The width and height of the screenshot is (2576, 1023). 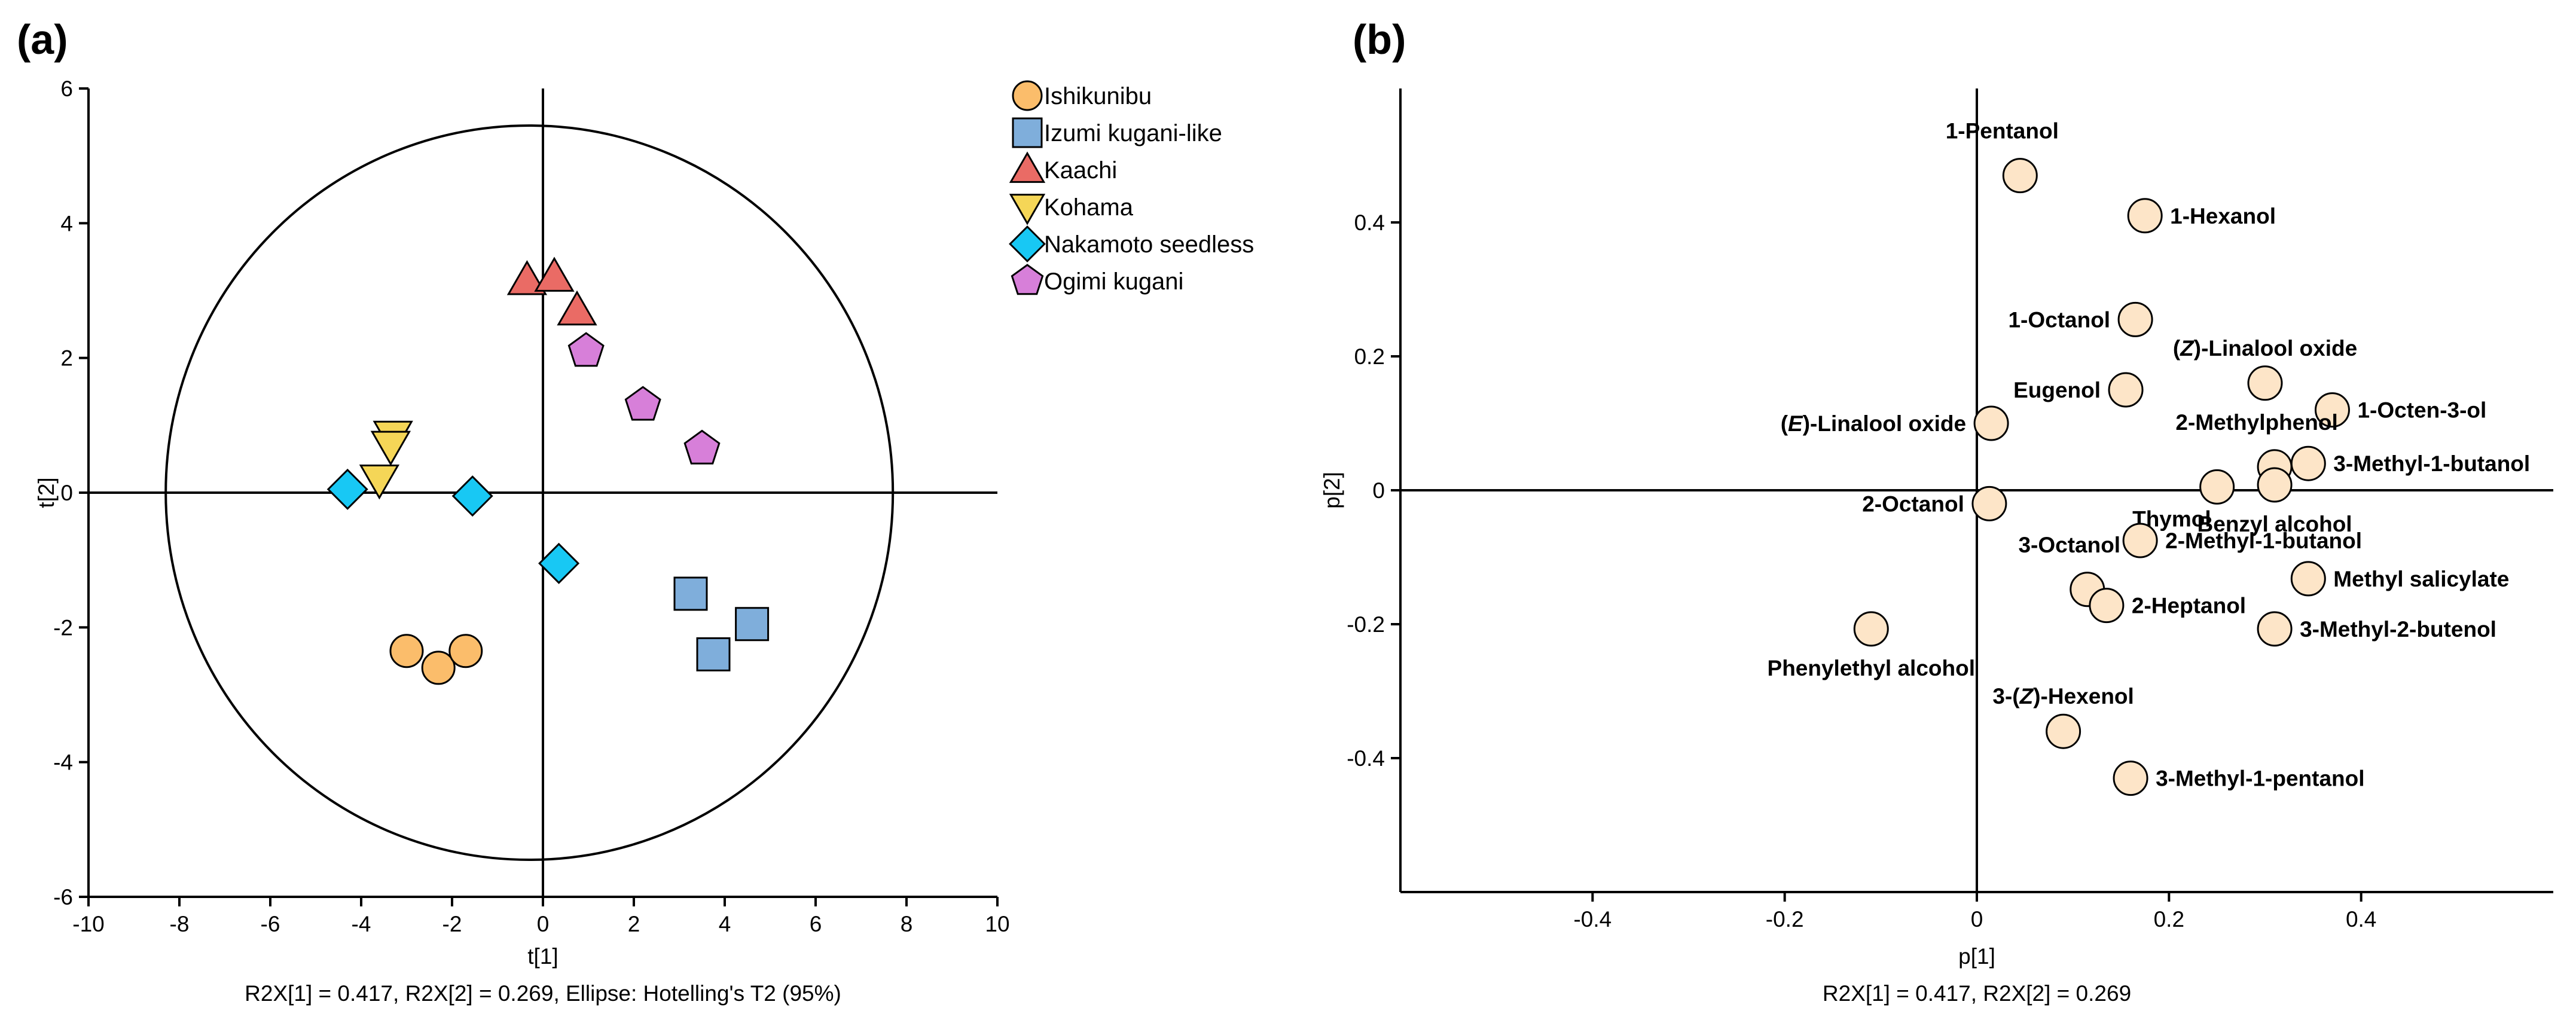 I want to click on panel-b-x-tick-label: -0.4, so click(x=1592, y=920).